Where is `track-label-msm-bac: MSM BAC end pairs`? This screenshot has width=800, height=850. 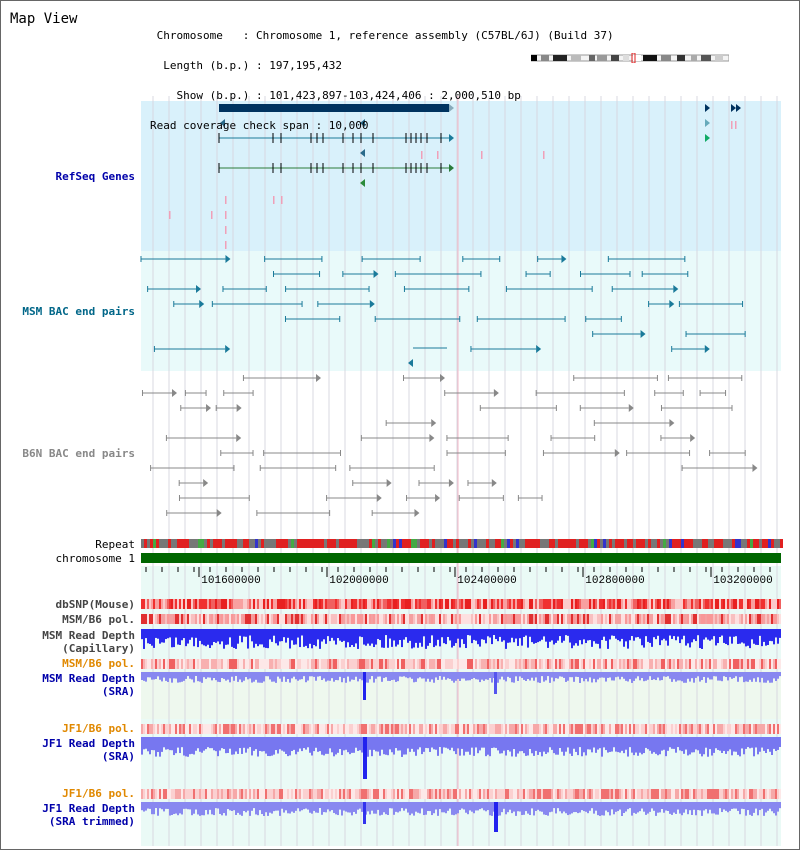
track-label-msm-bac: MSM BAC end pairs is located at coordinates (78, 311).